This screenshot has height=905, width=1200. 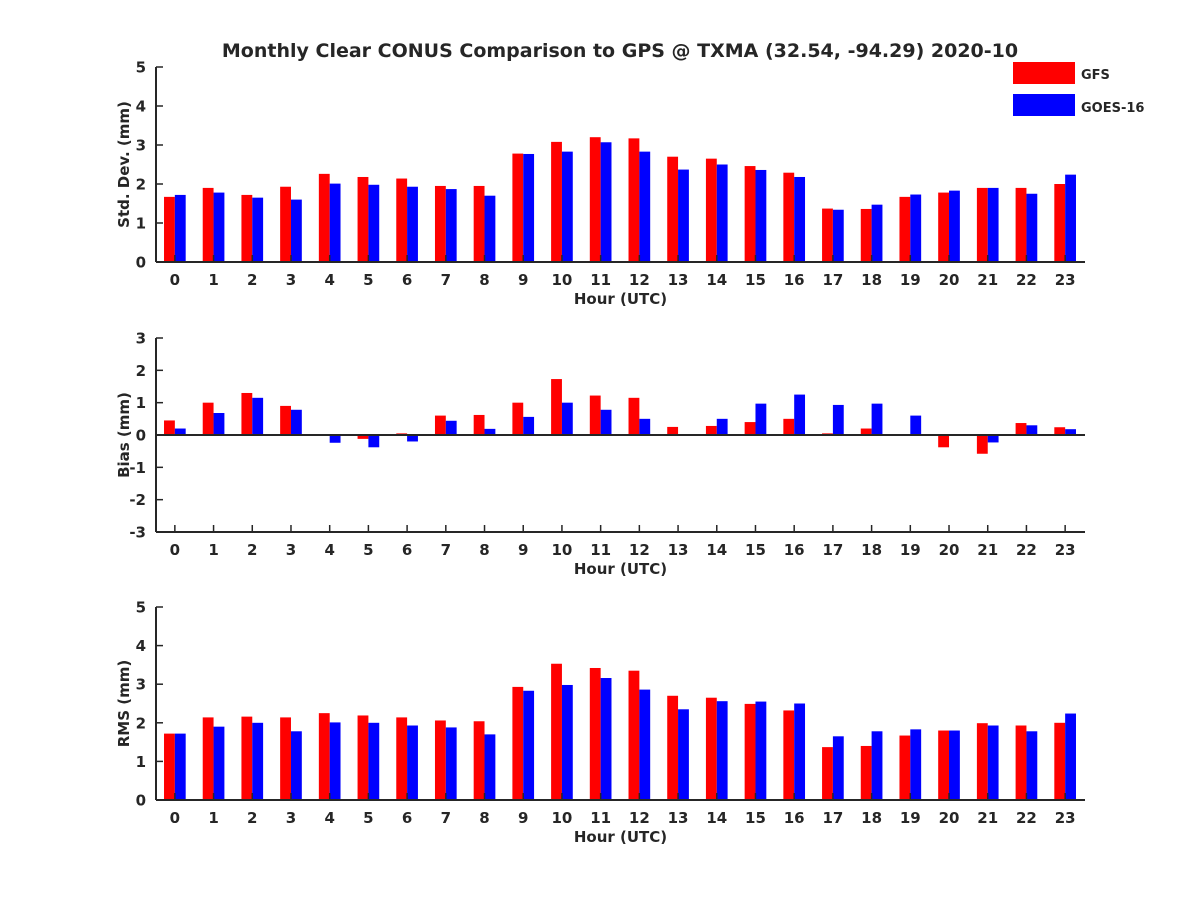 What do you see at coordinates (124, 435) in the screenshot?
I see `y-axis-label: Bias (mm)` at bounding box center [124, 435].